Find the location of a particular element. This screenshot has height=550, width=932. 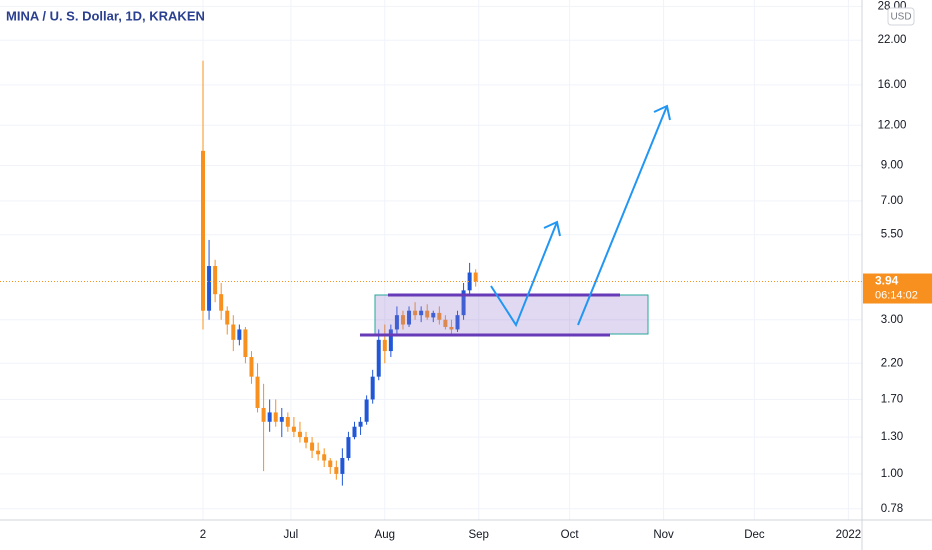

y-tick-label: 9.00 is located at coordinates (892, 166).